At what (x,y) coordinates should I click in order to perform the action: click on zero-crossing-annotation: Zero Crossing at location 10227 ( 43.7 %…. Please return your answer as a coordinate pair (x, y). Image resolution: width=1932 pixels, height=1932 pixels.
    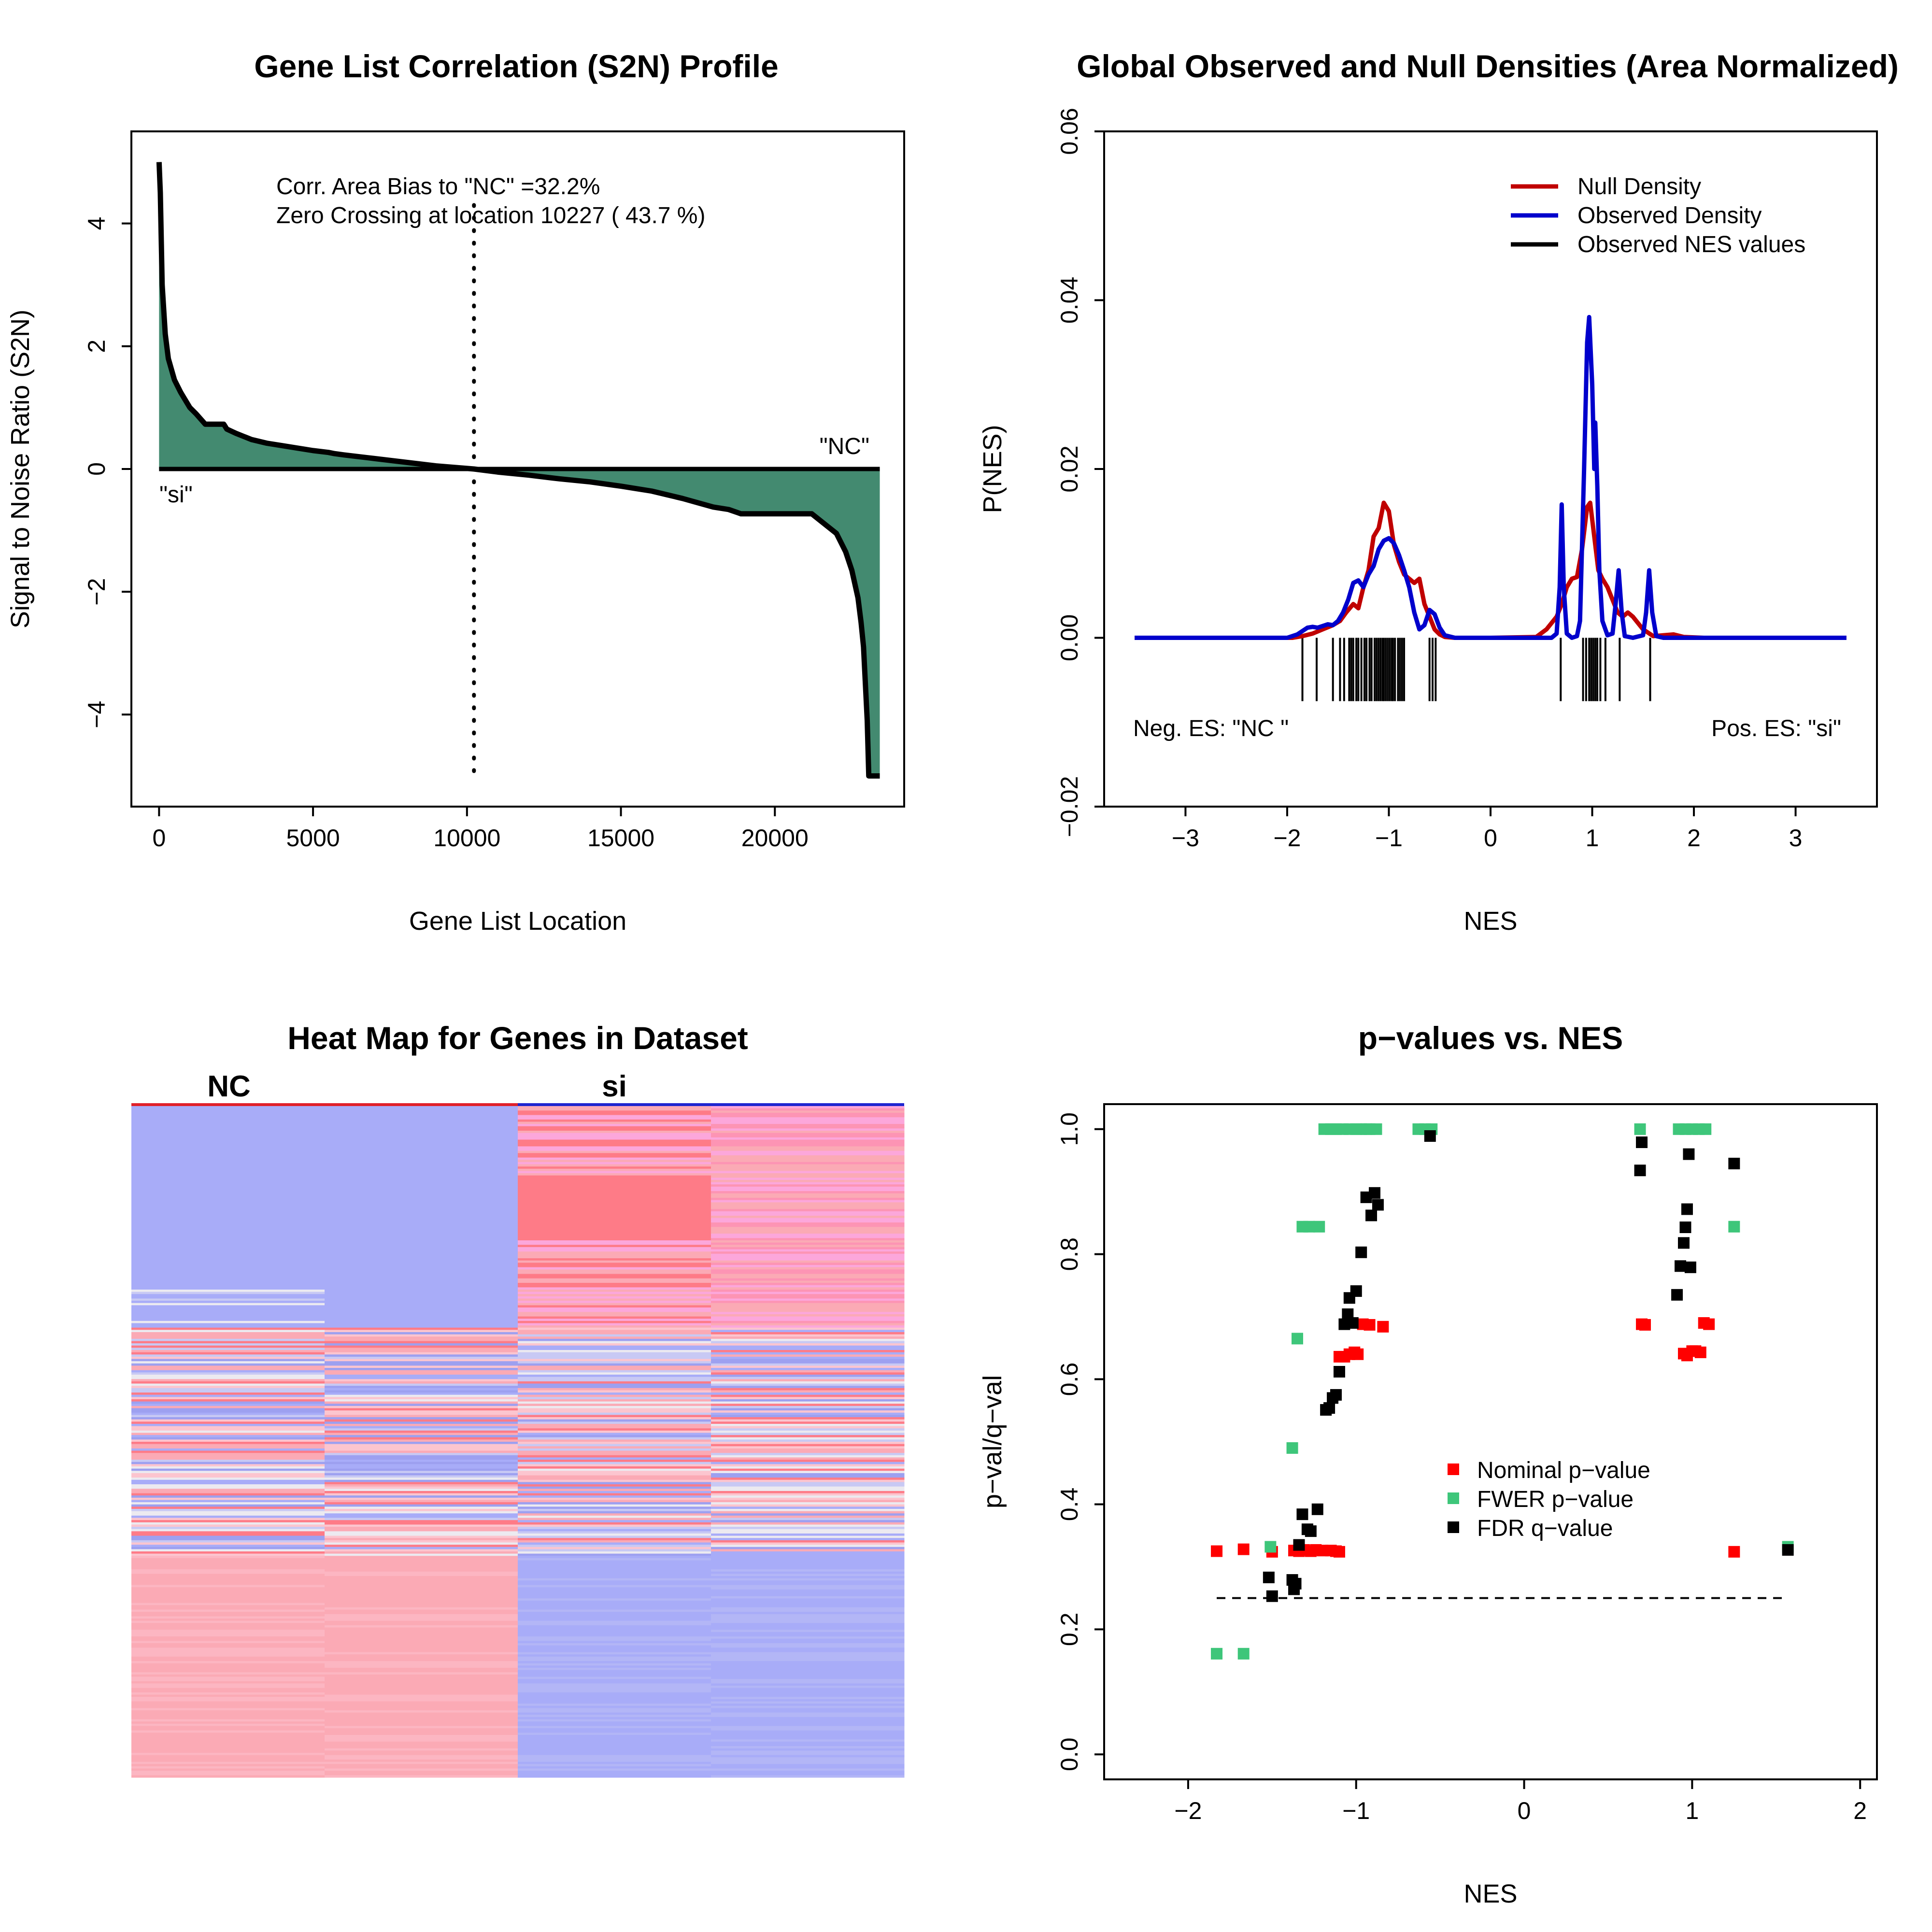
    Looking at the image, I should click on (490, 215).